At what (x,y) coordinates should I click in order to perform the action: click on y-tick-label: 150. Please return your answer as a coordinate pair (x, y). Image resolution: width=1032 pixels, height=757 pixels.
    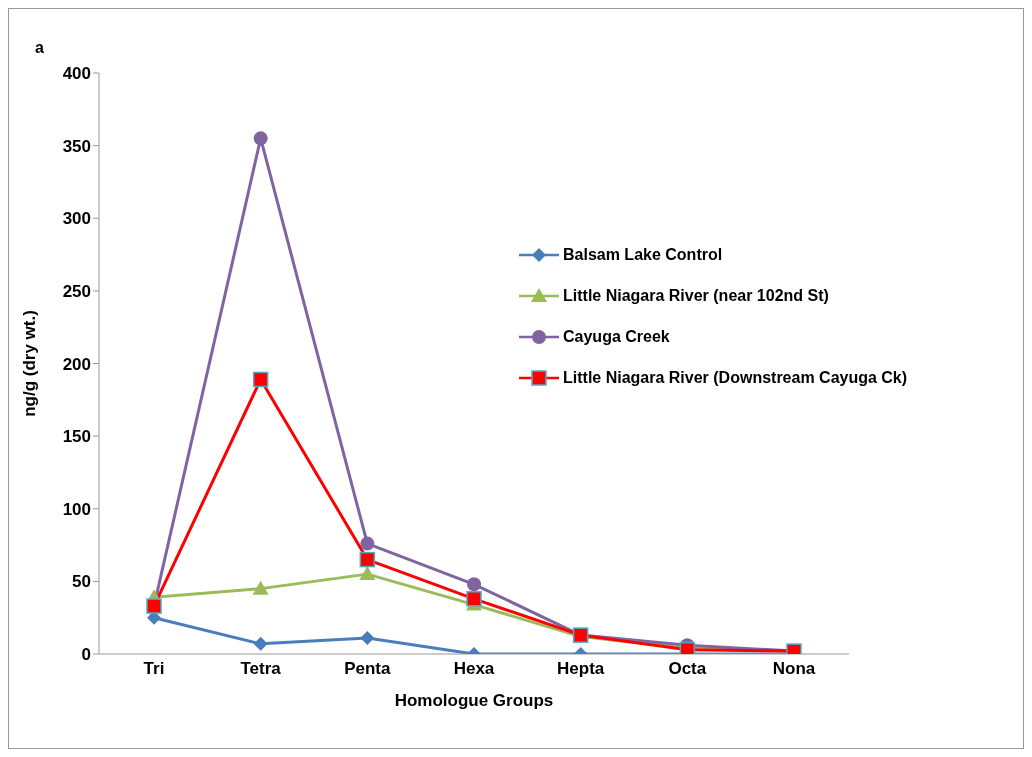
    Looking at the image, I should click on (76, 437).